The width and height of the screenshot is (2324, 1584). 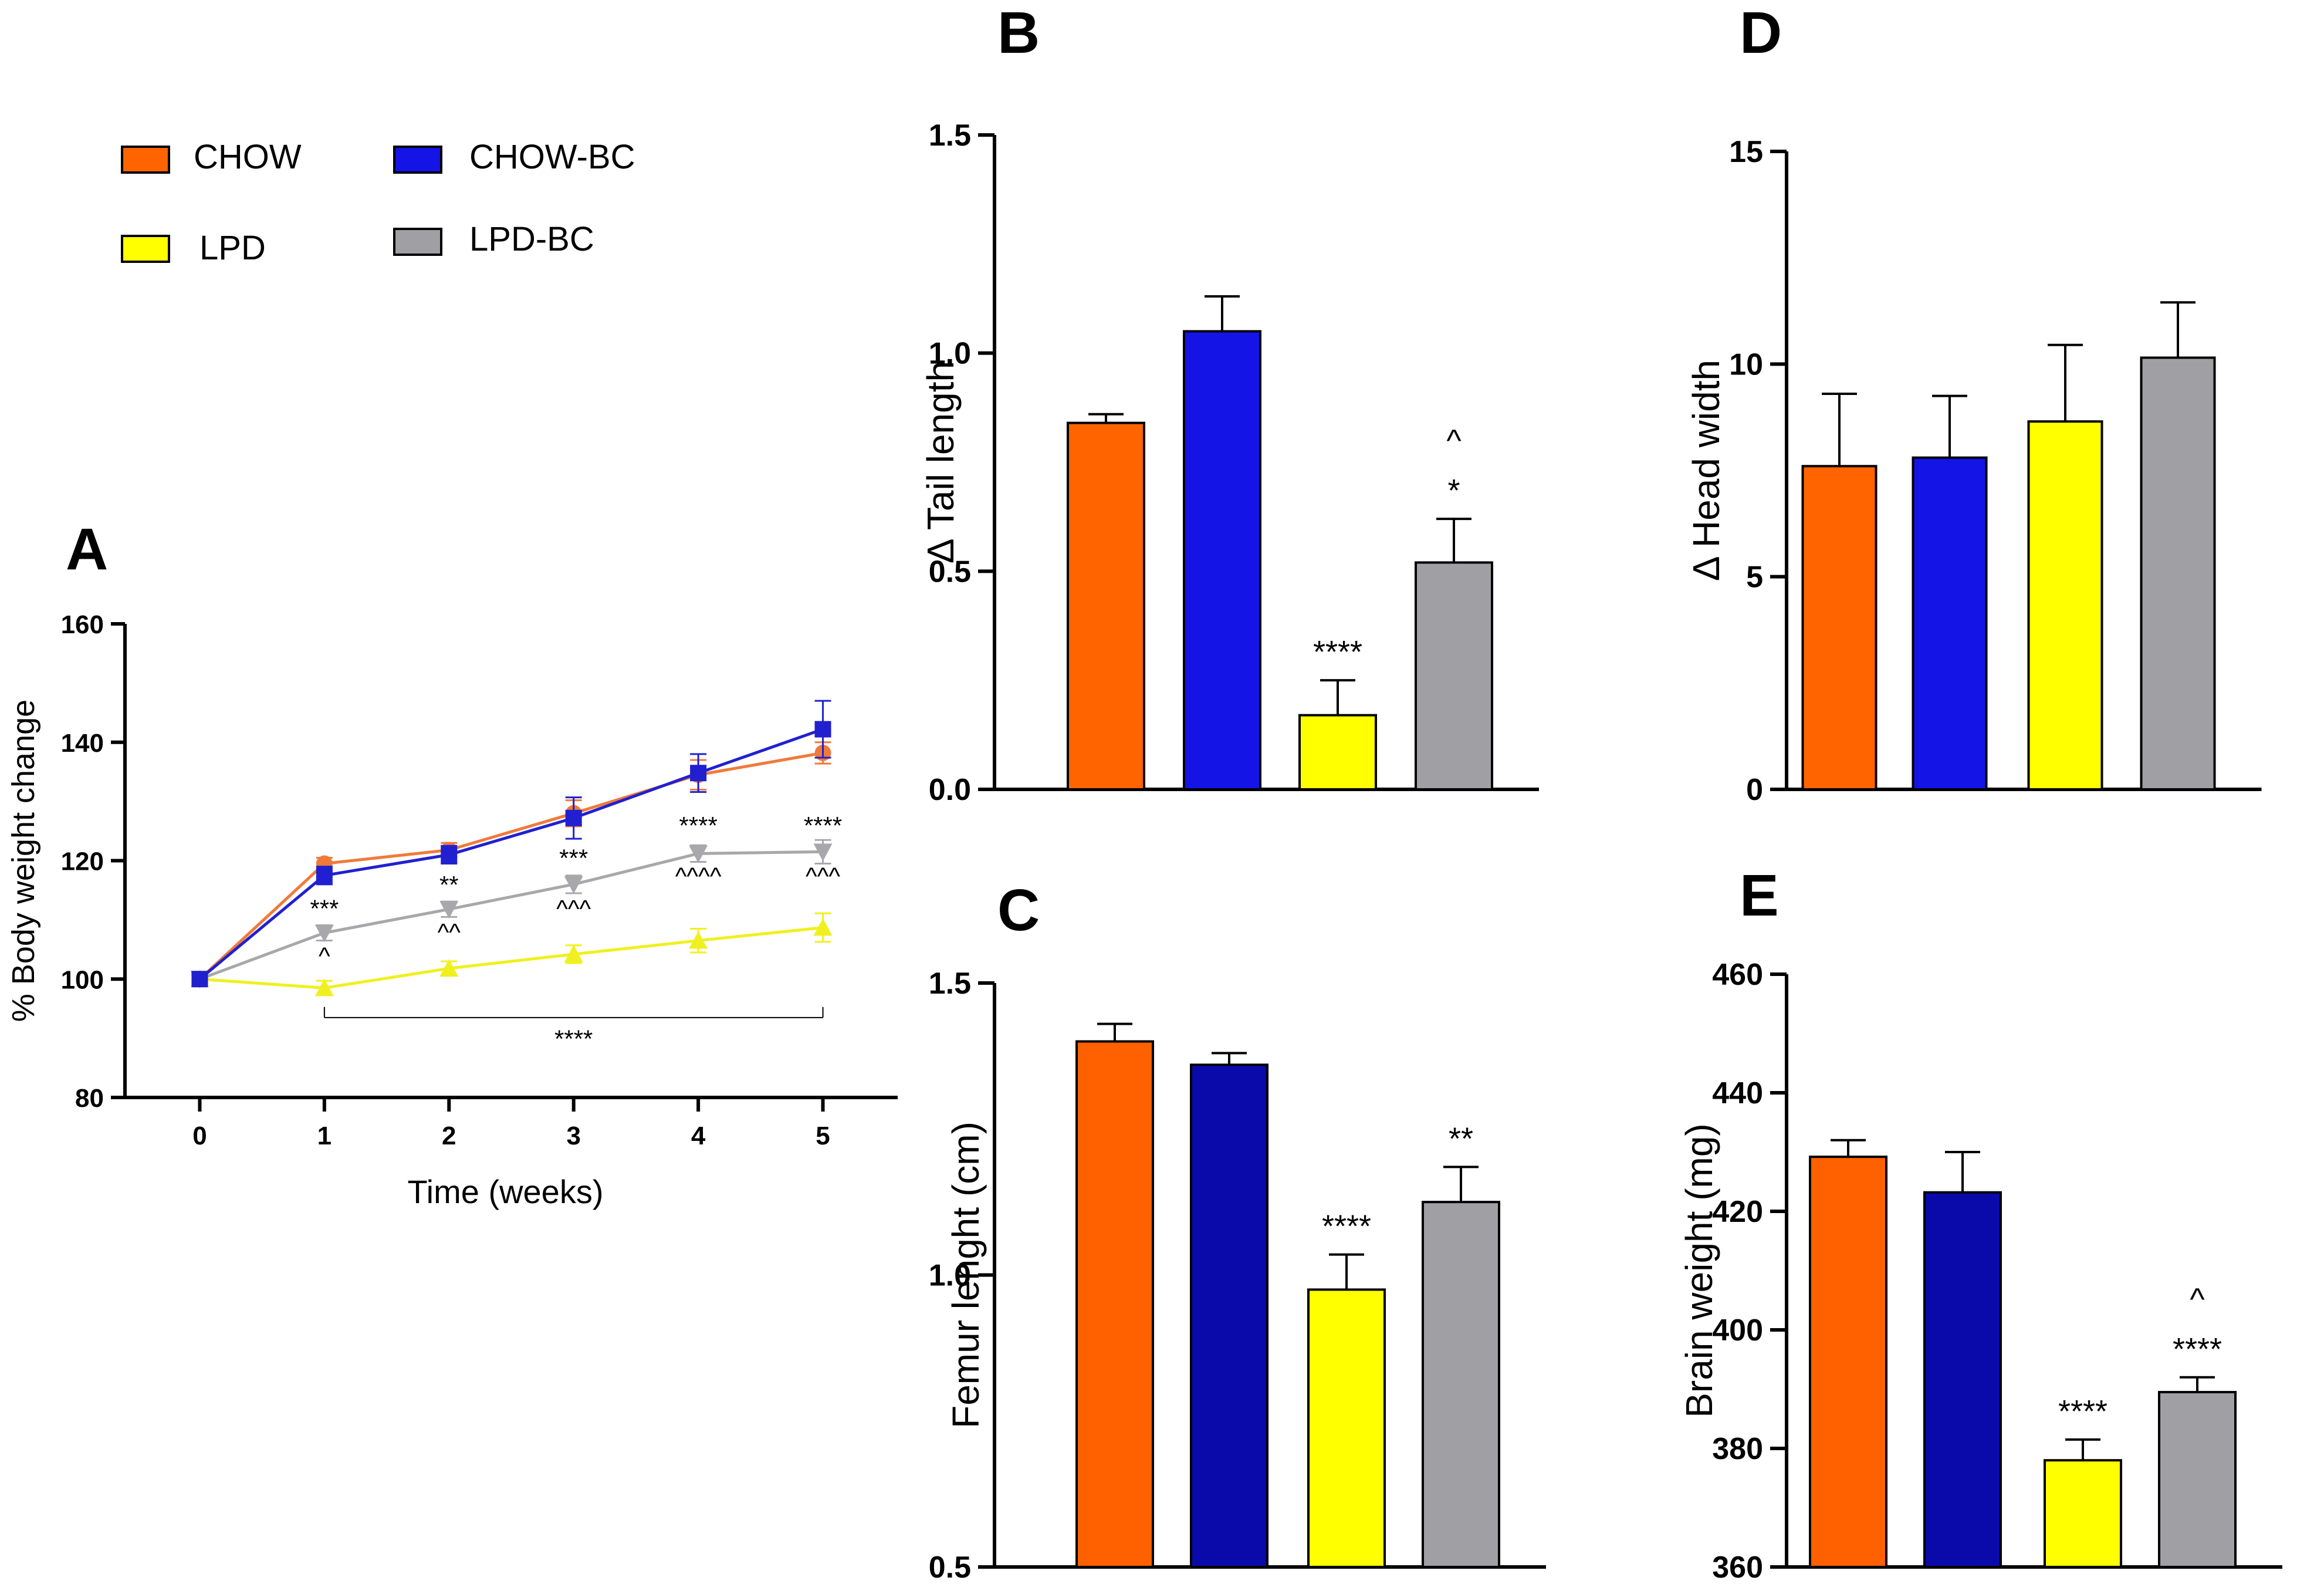 What do you see at coordinates (1222, 560) in the screenshot?
I see `panel-b-bar-chow-bc` at bounding box center [1222, 560].